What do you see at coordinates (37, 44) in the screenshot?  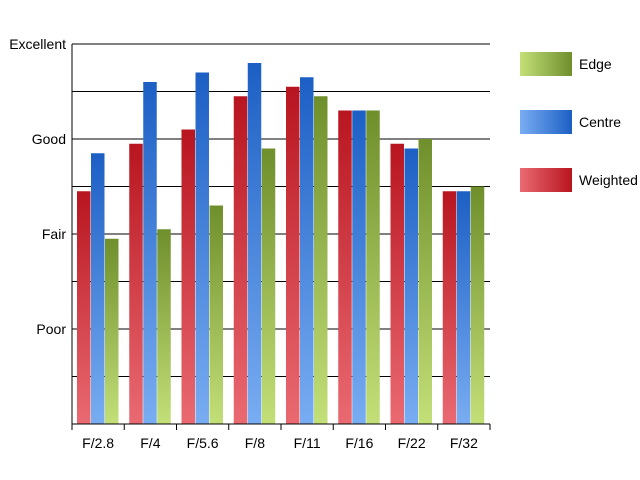 I see `y-tick-label-excellent: Excellent` at bounding box center [37, 44].